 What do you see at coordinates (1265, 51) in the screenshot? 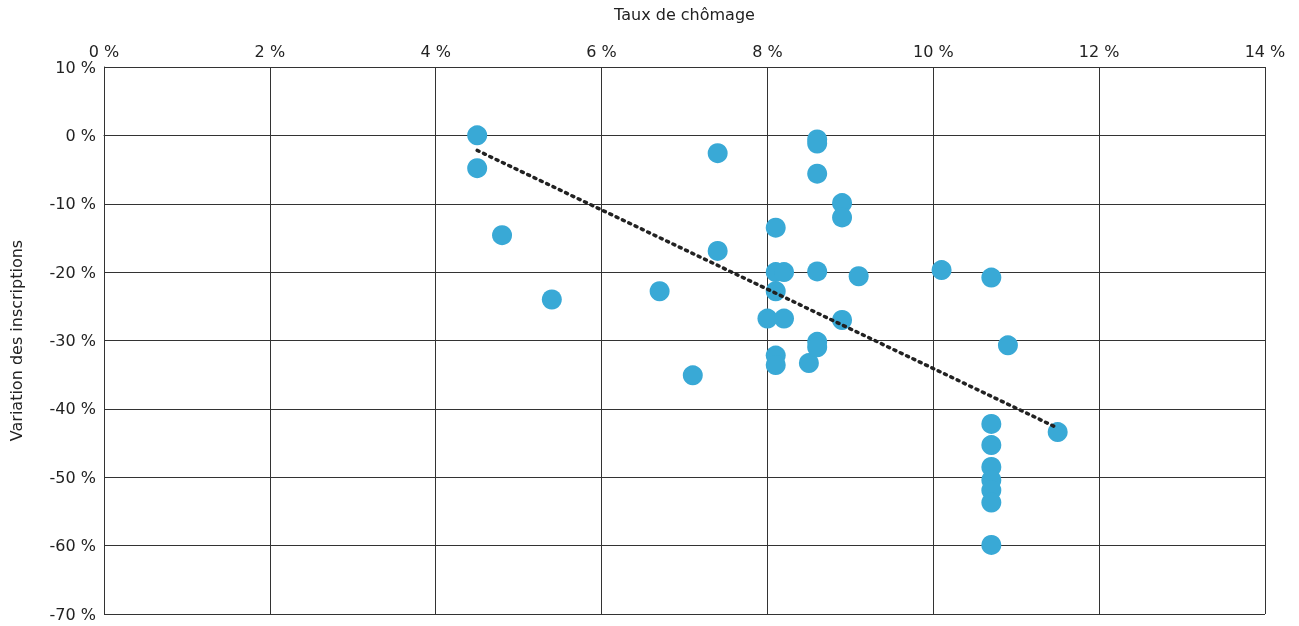
I see `x-tick-label: 14 %` at bounding box center [1265, 51].